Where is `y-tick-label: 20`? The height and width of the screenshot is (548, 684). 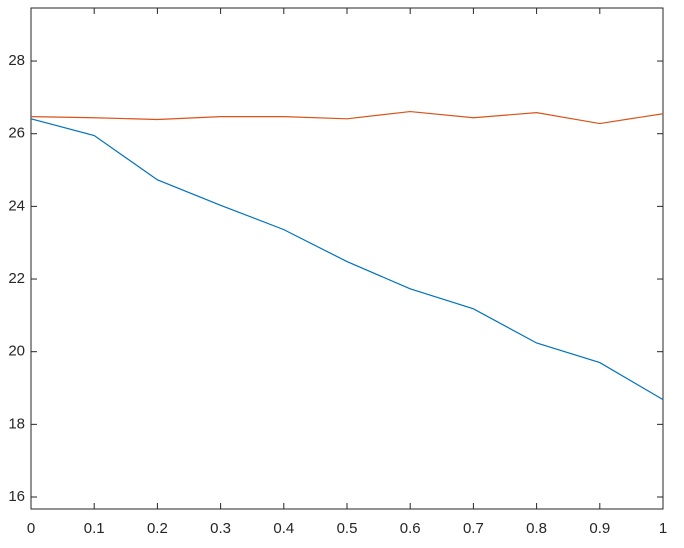 y-tick-label: 20 is located at coordinates (16, 351).